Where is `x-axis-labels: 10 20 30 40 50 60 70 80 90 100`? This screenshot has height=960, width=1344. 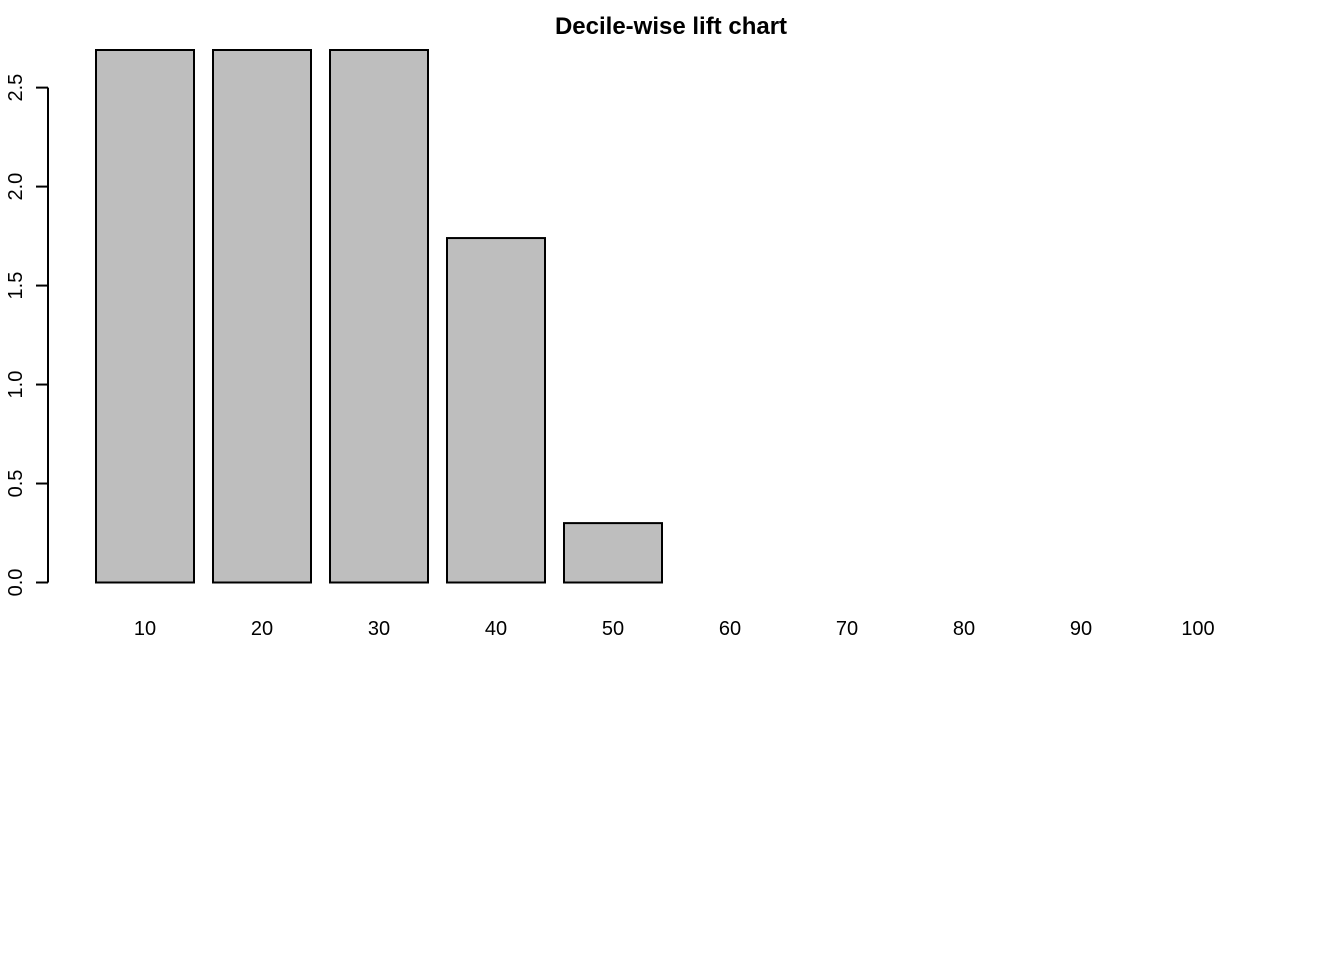 x-axis-labels: 10 20 30 40 50 60 70 80 90 100 is located at coordinates (674, 629).